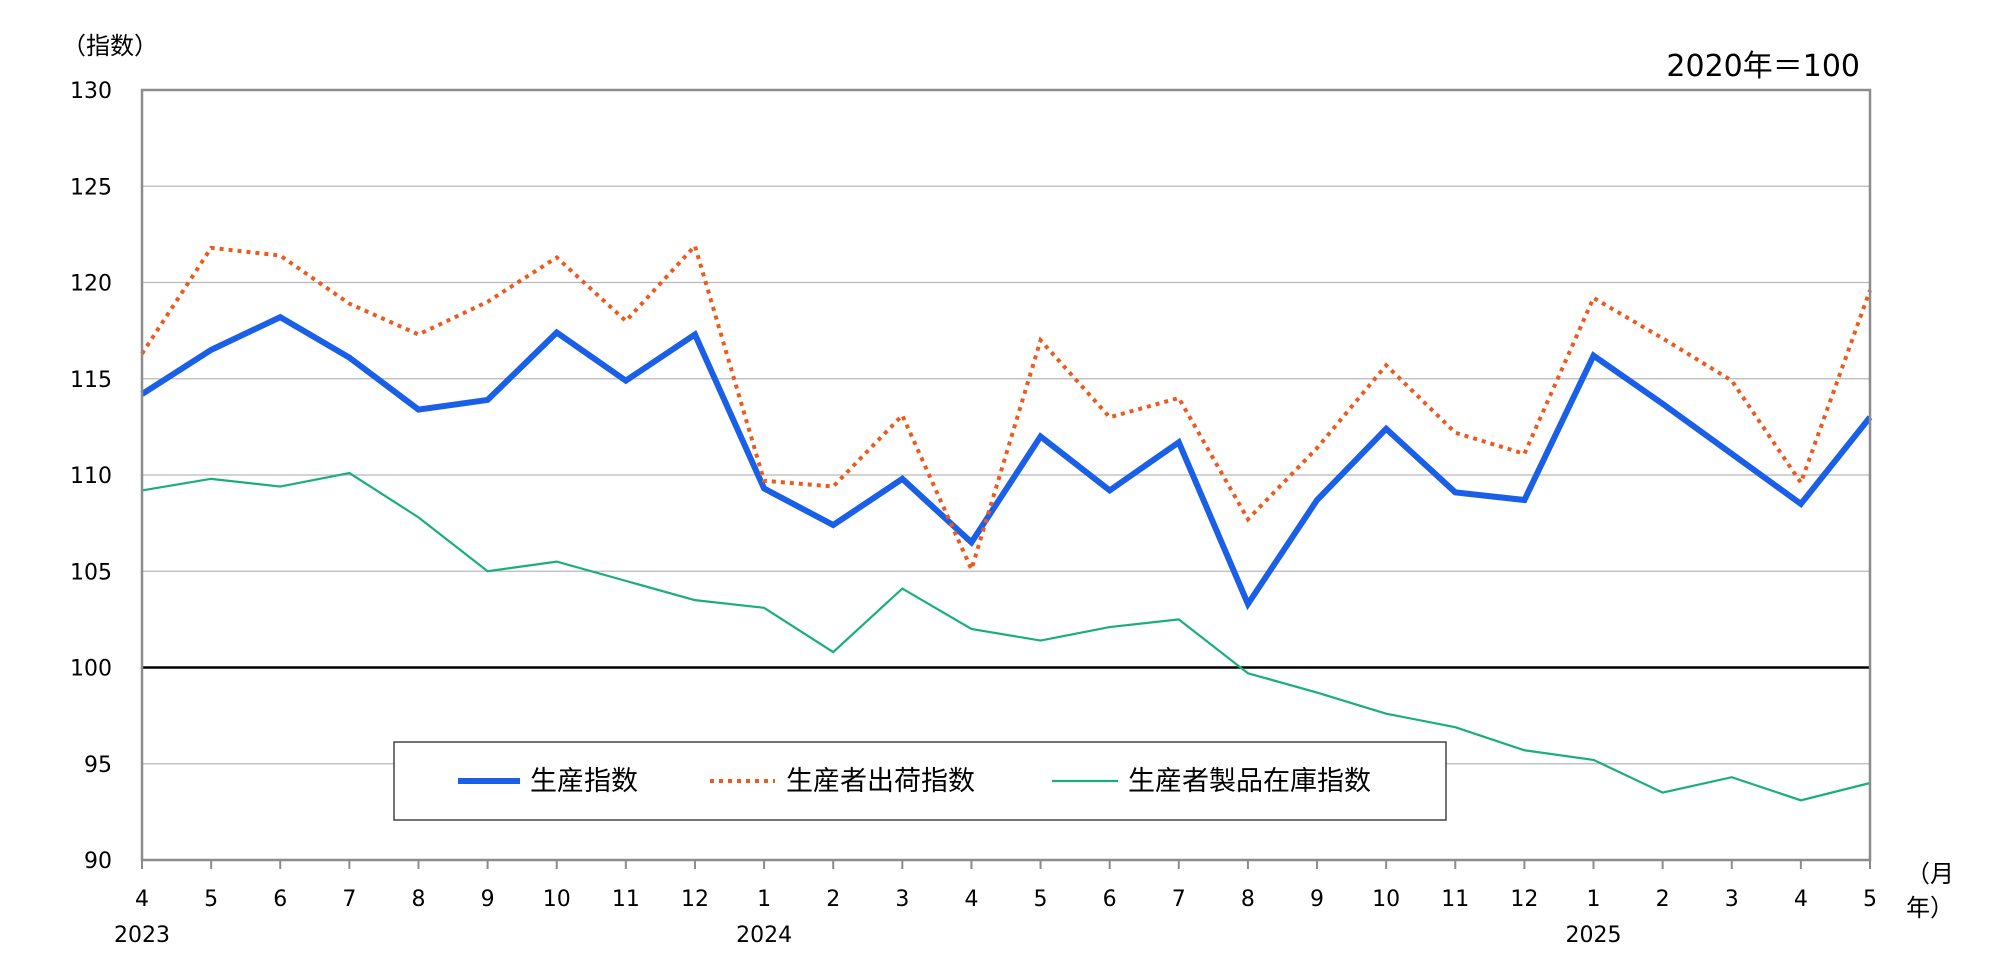  Describe the element at coordinates (142, 899) in the screenshot. I see `x-tick-0: 4` at that location.